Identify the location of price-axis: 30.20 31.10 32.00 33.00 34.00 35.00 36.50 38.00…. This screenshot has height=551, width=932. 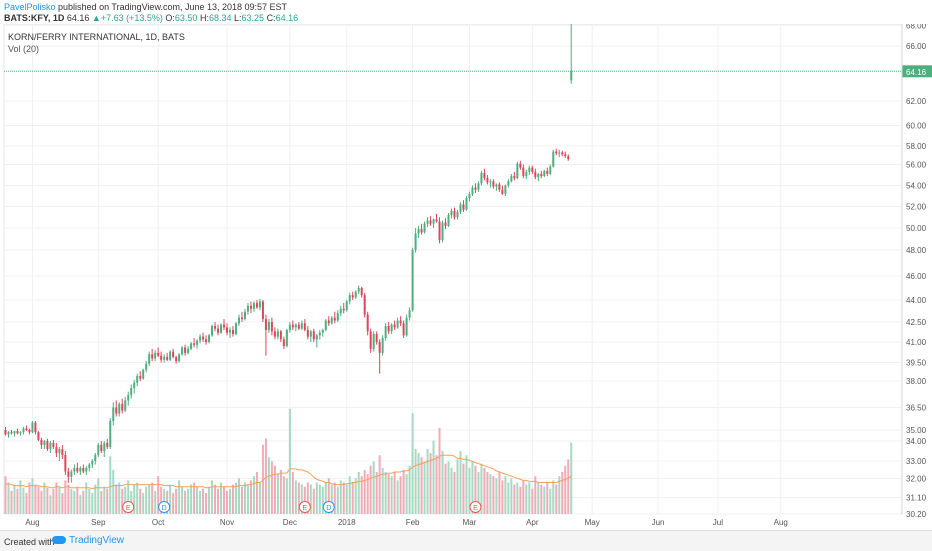
(914, 261).